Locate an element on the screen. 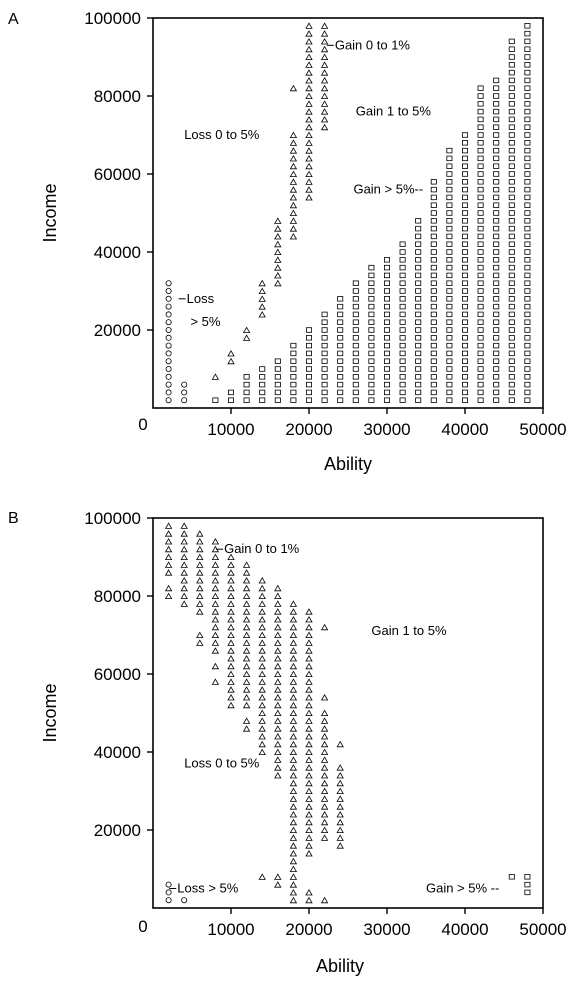 The image size is (575, 982). region-annotation: Loss > 5% is located at coordinates (208, 888).